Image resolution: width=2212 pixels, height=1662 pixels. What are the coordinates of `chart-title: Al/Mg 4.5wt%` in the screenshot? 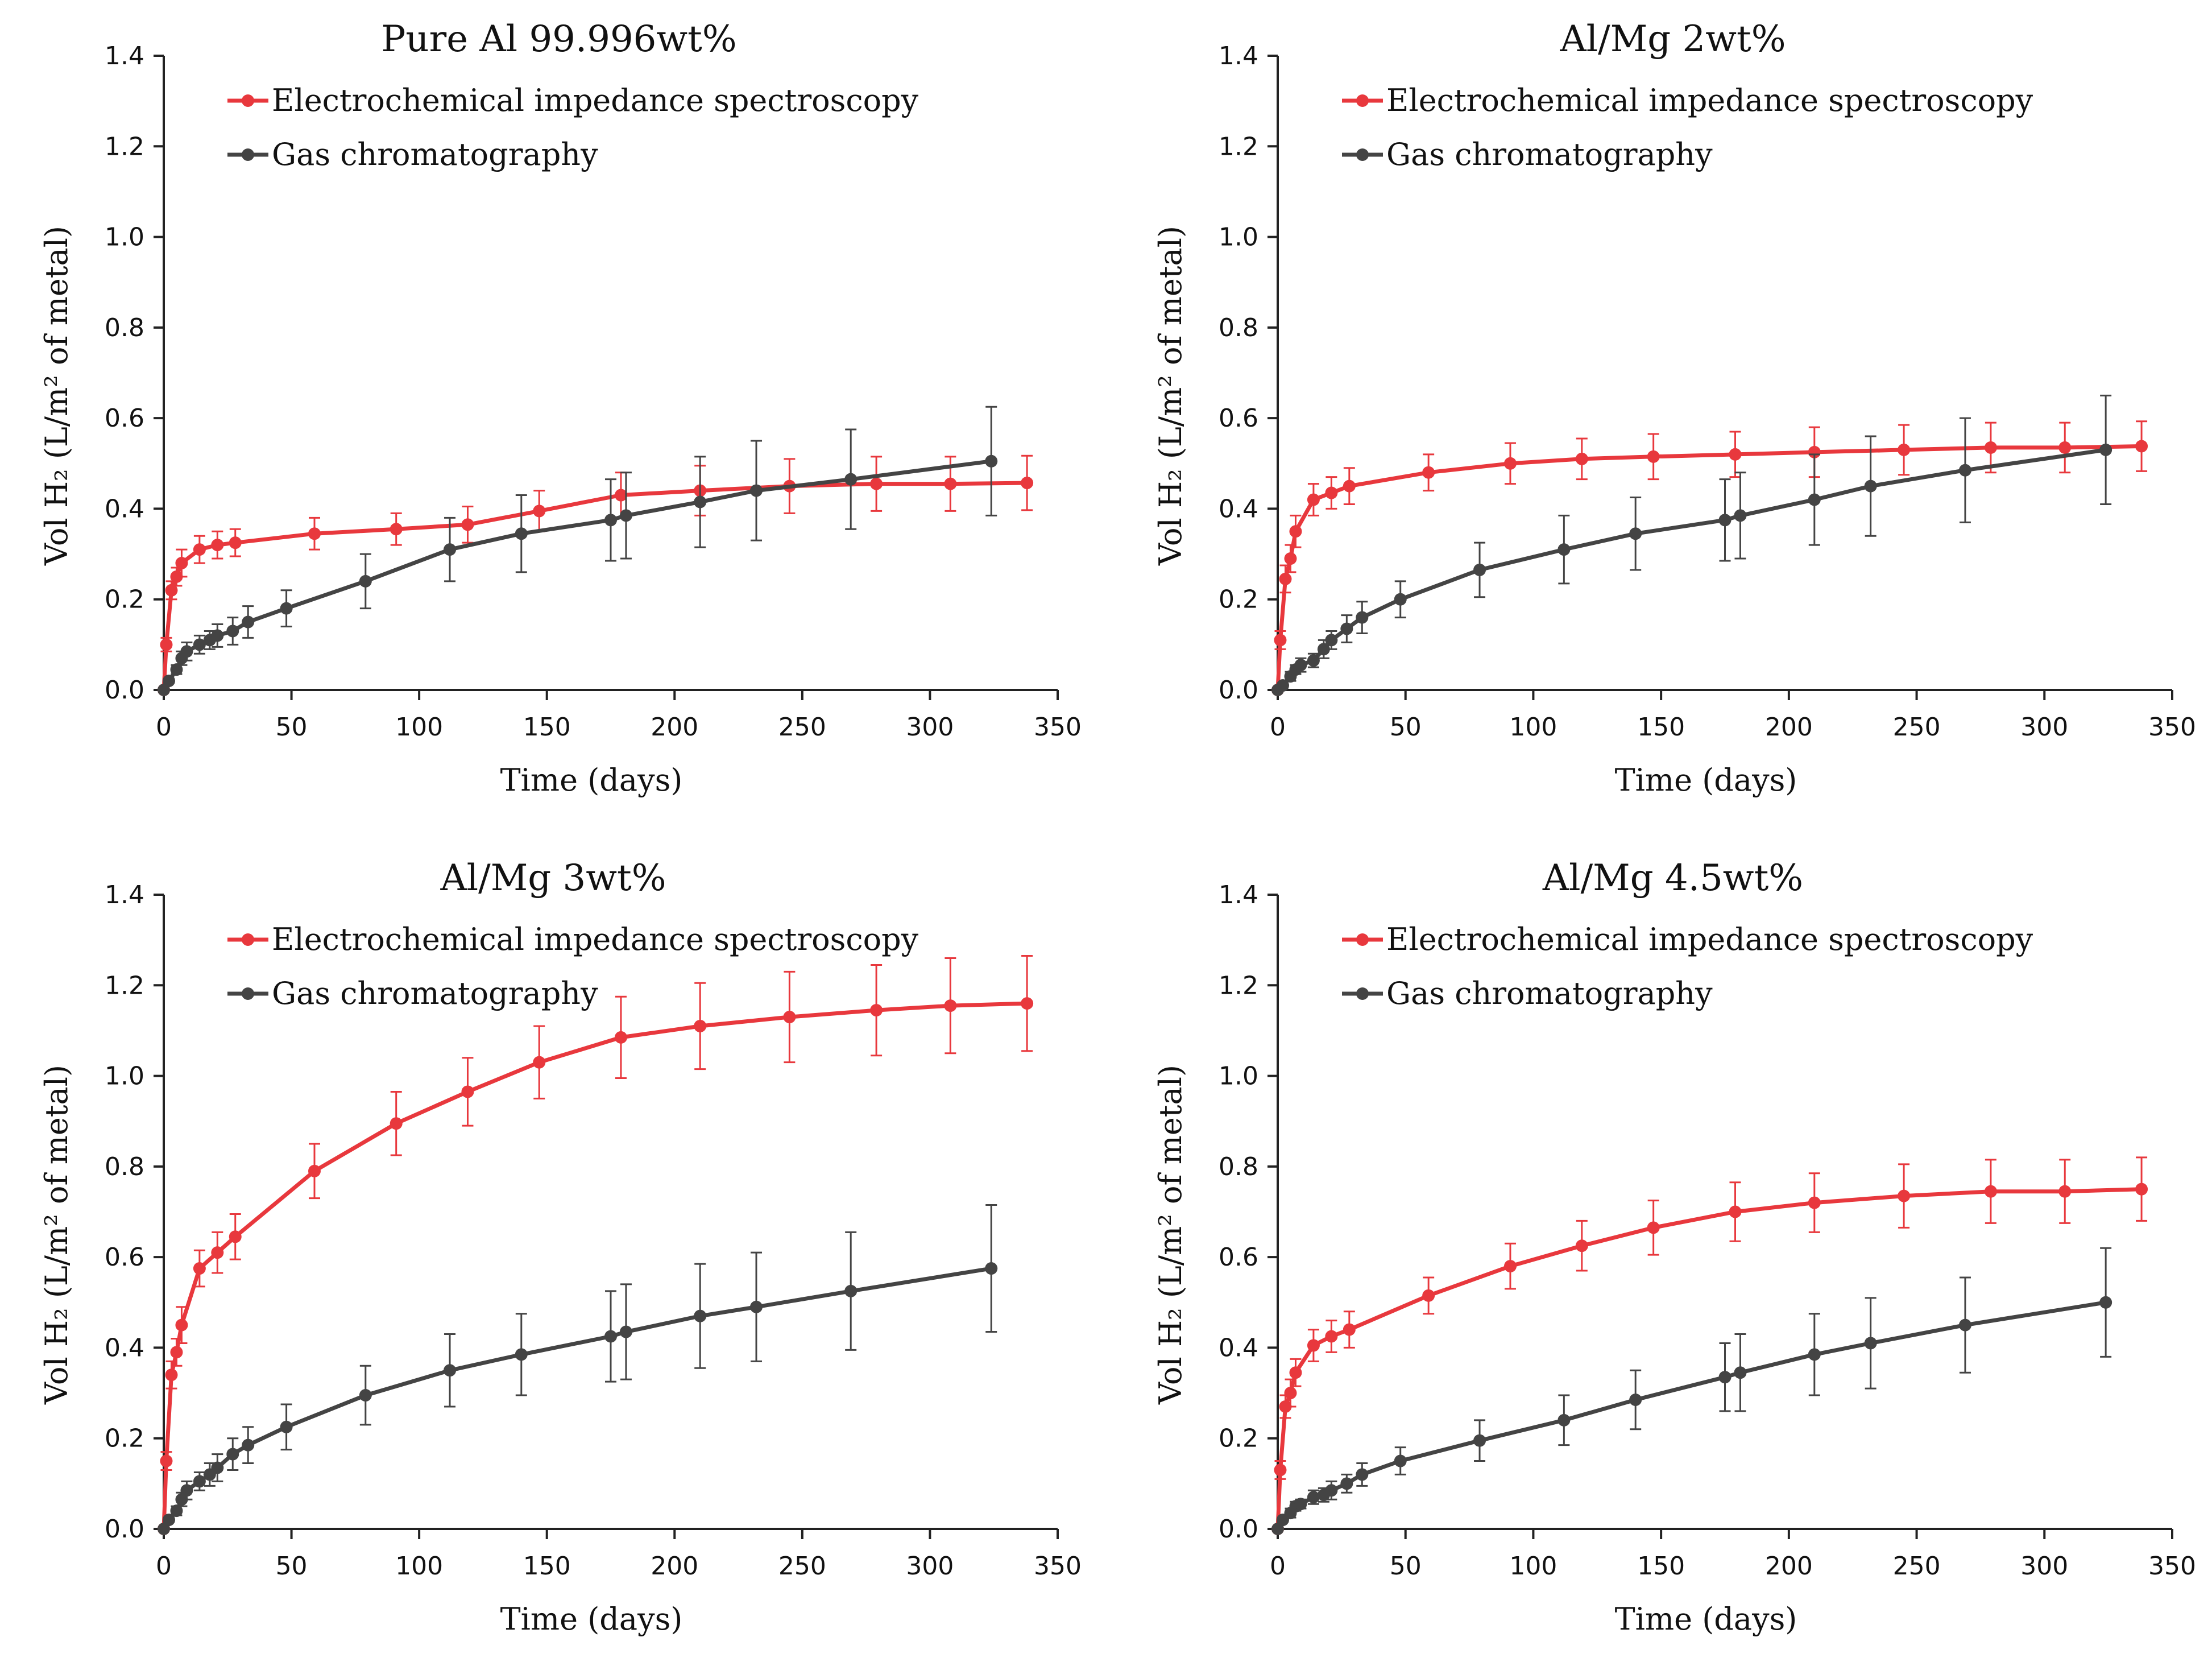 It's located at (1672, 878).